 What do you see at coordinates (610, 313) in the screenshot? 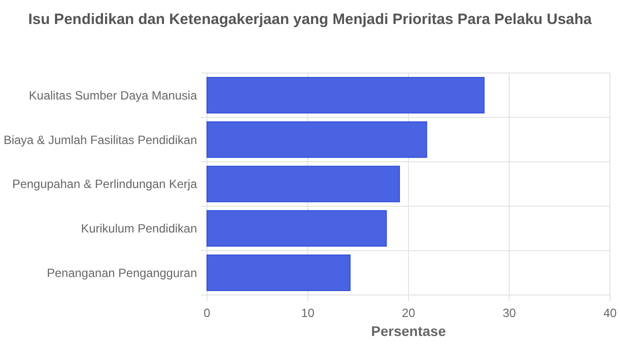
I see `x-tick-label: 40` at bounding box center [610, 313].